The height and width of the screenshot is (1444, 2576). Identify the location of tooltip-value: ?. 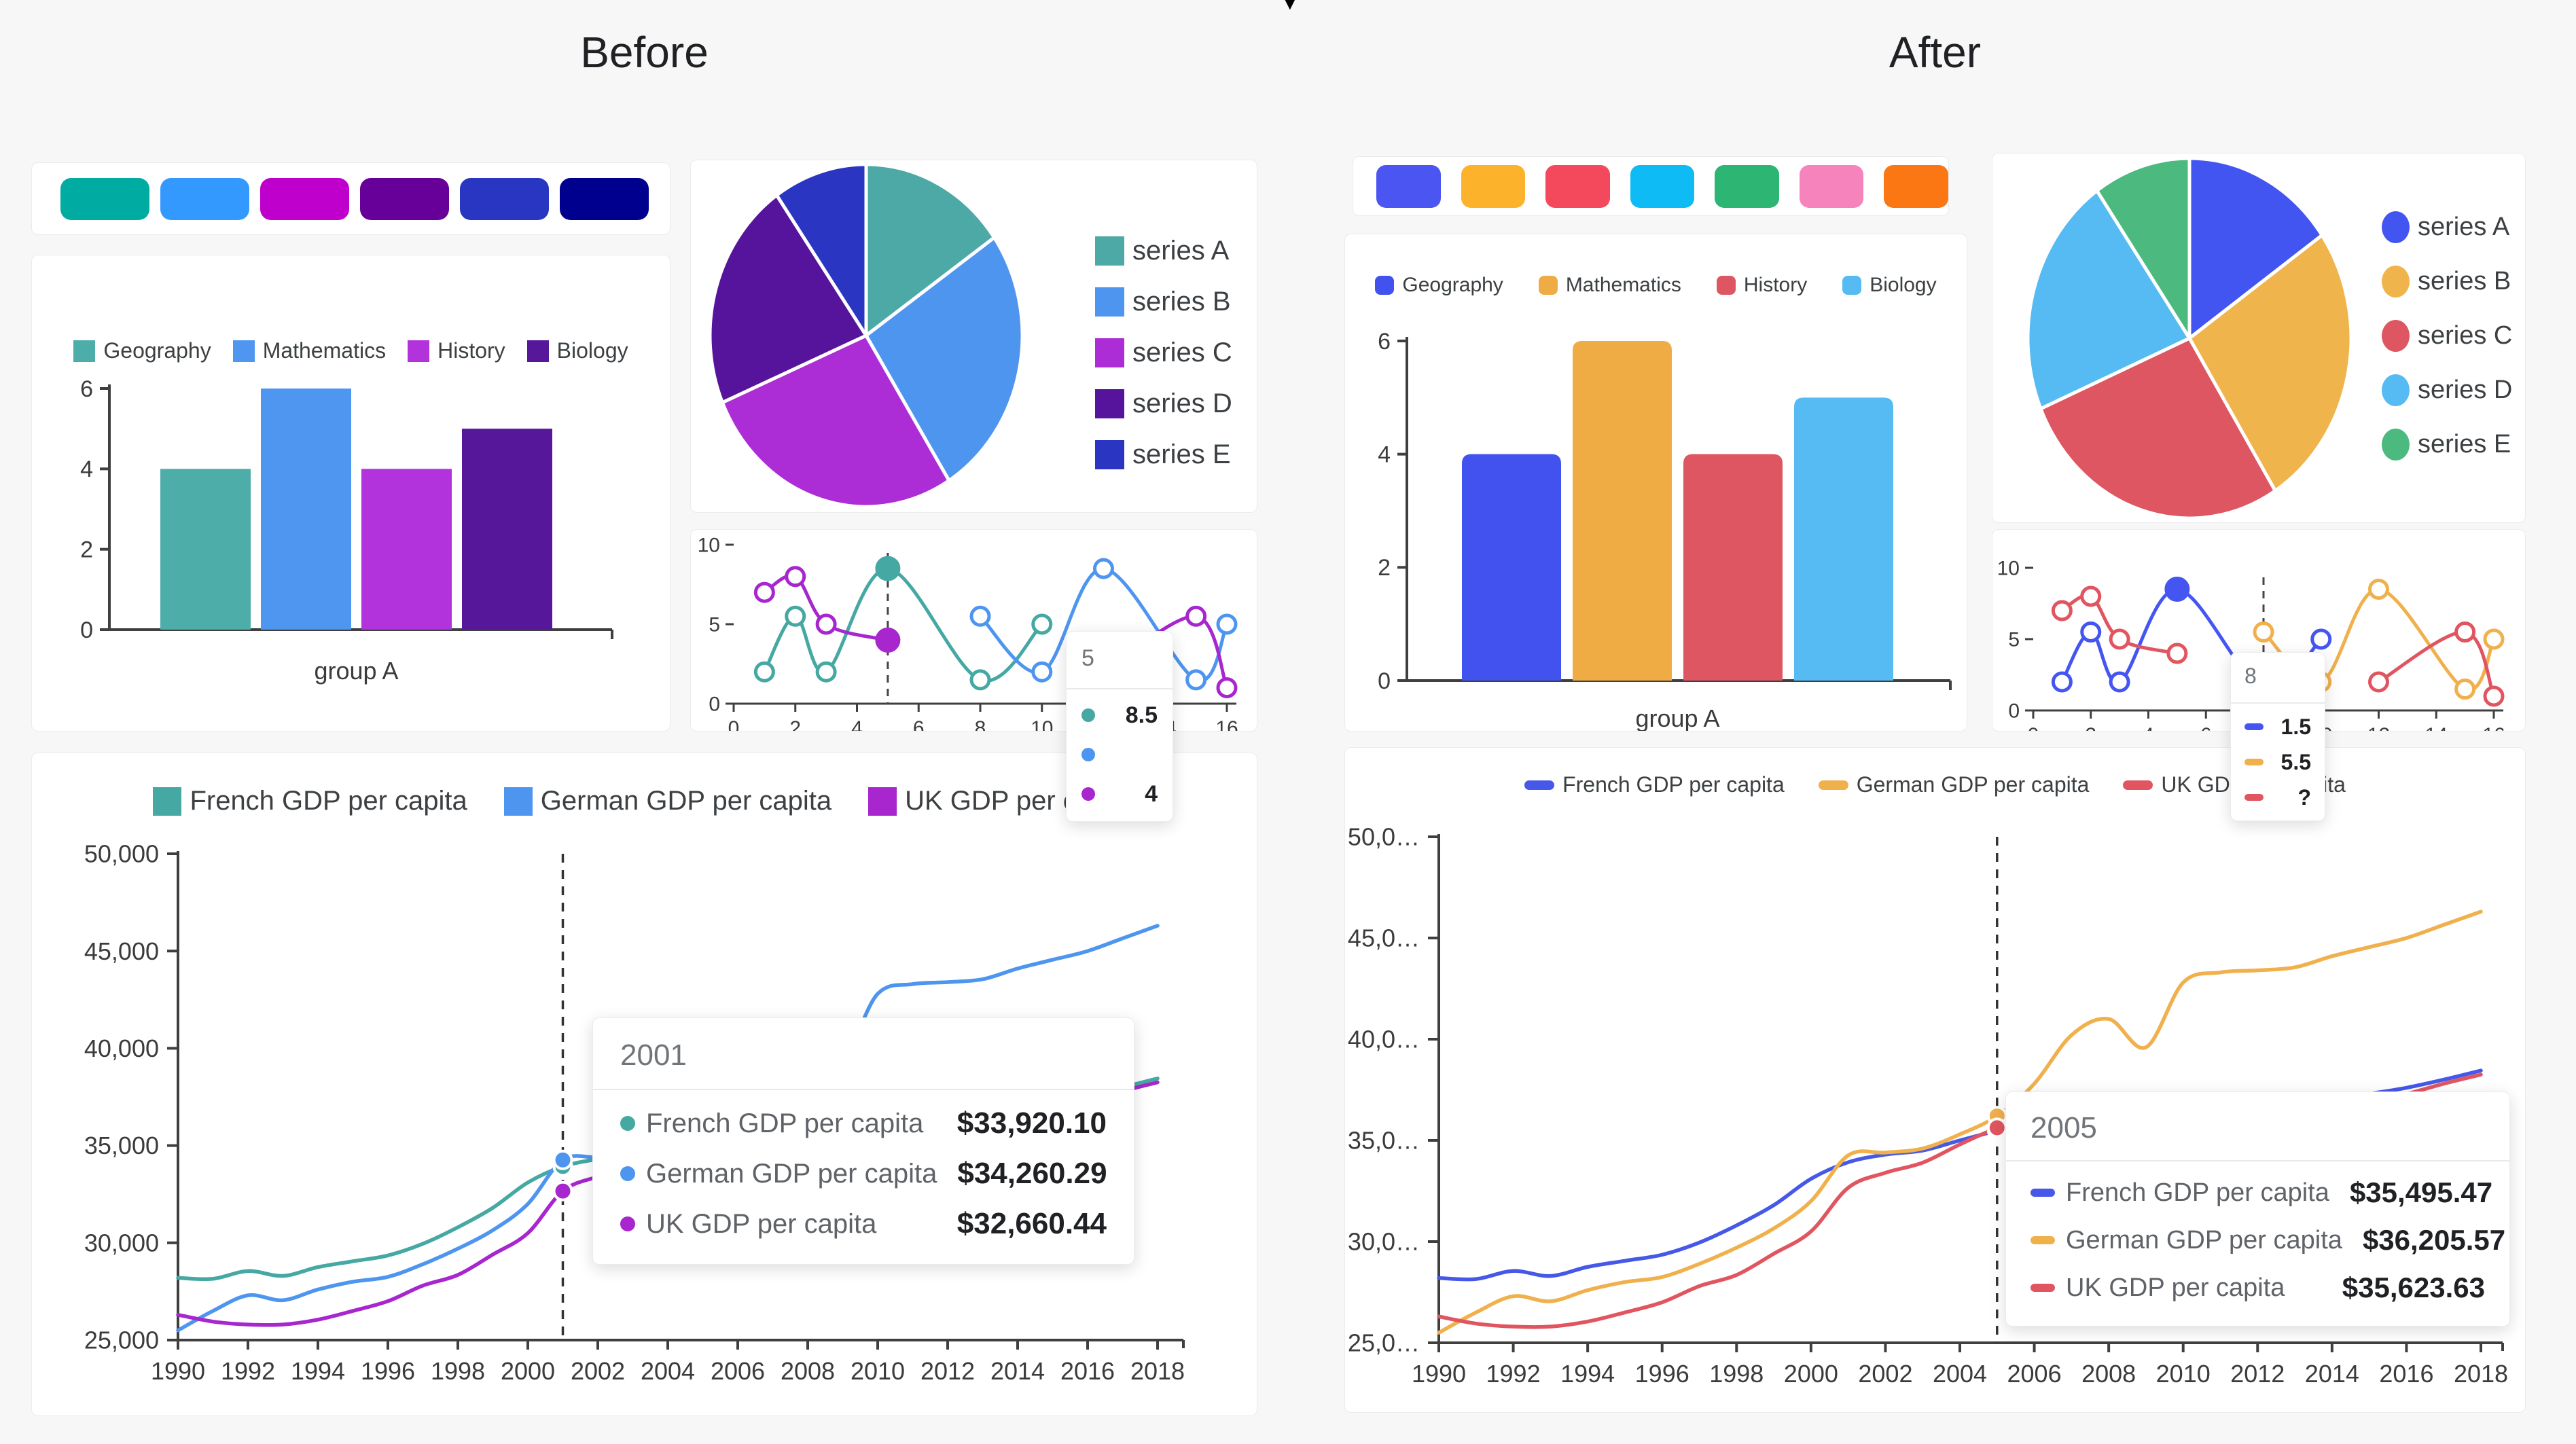
(2304, 797).